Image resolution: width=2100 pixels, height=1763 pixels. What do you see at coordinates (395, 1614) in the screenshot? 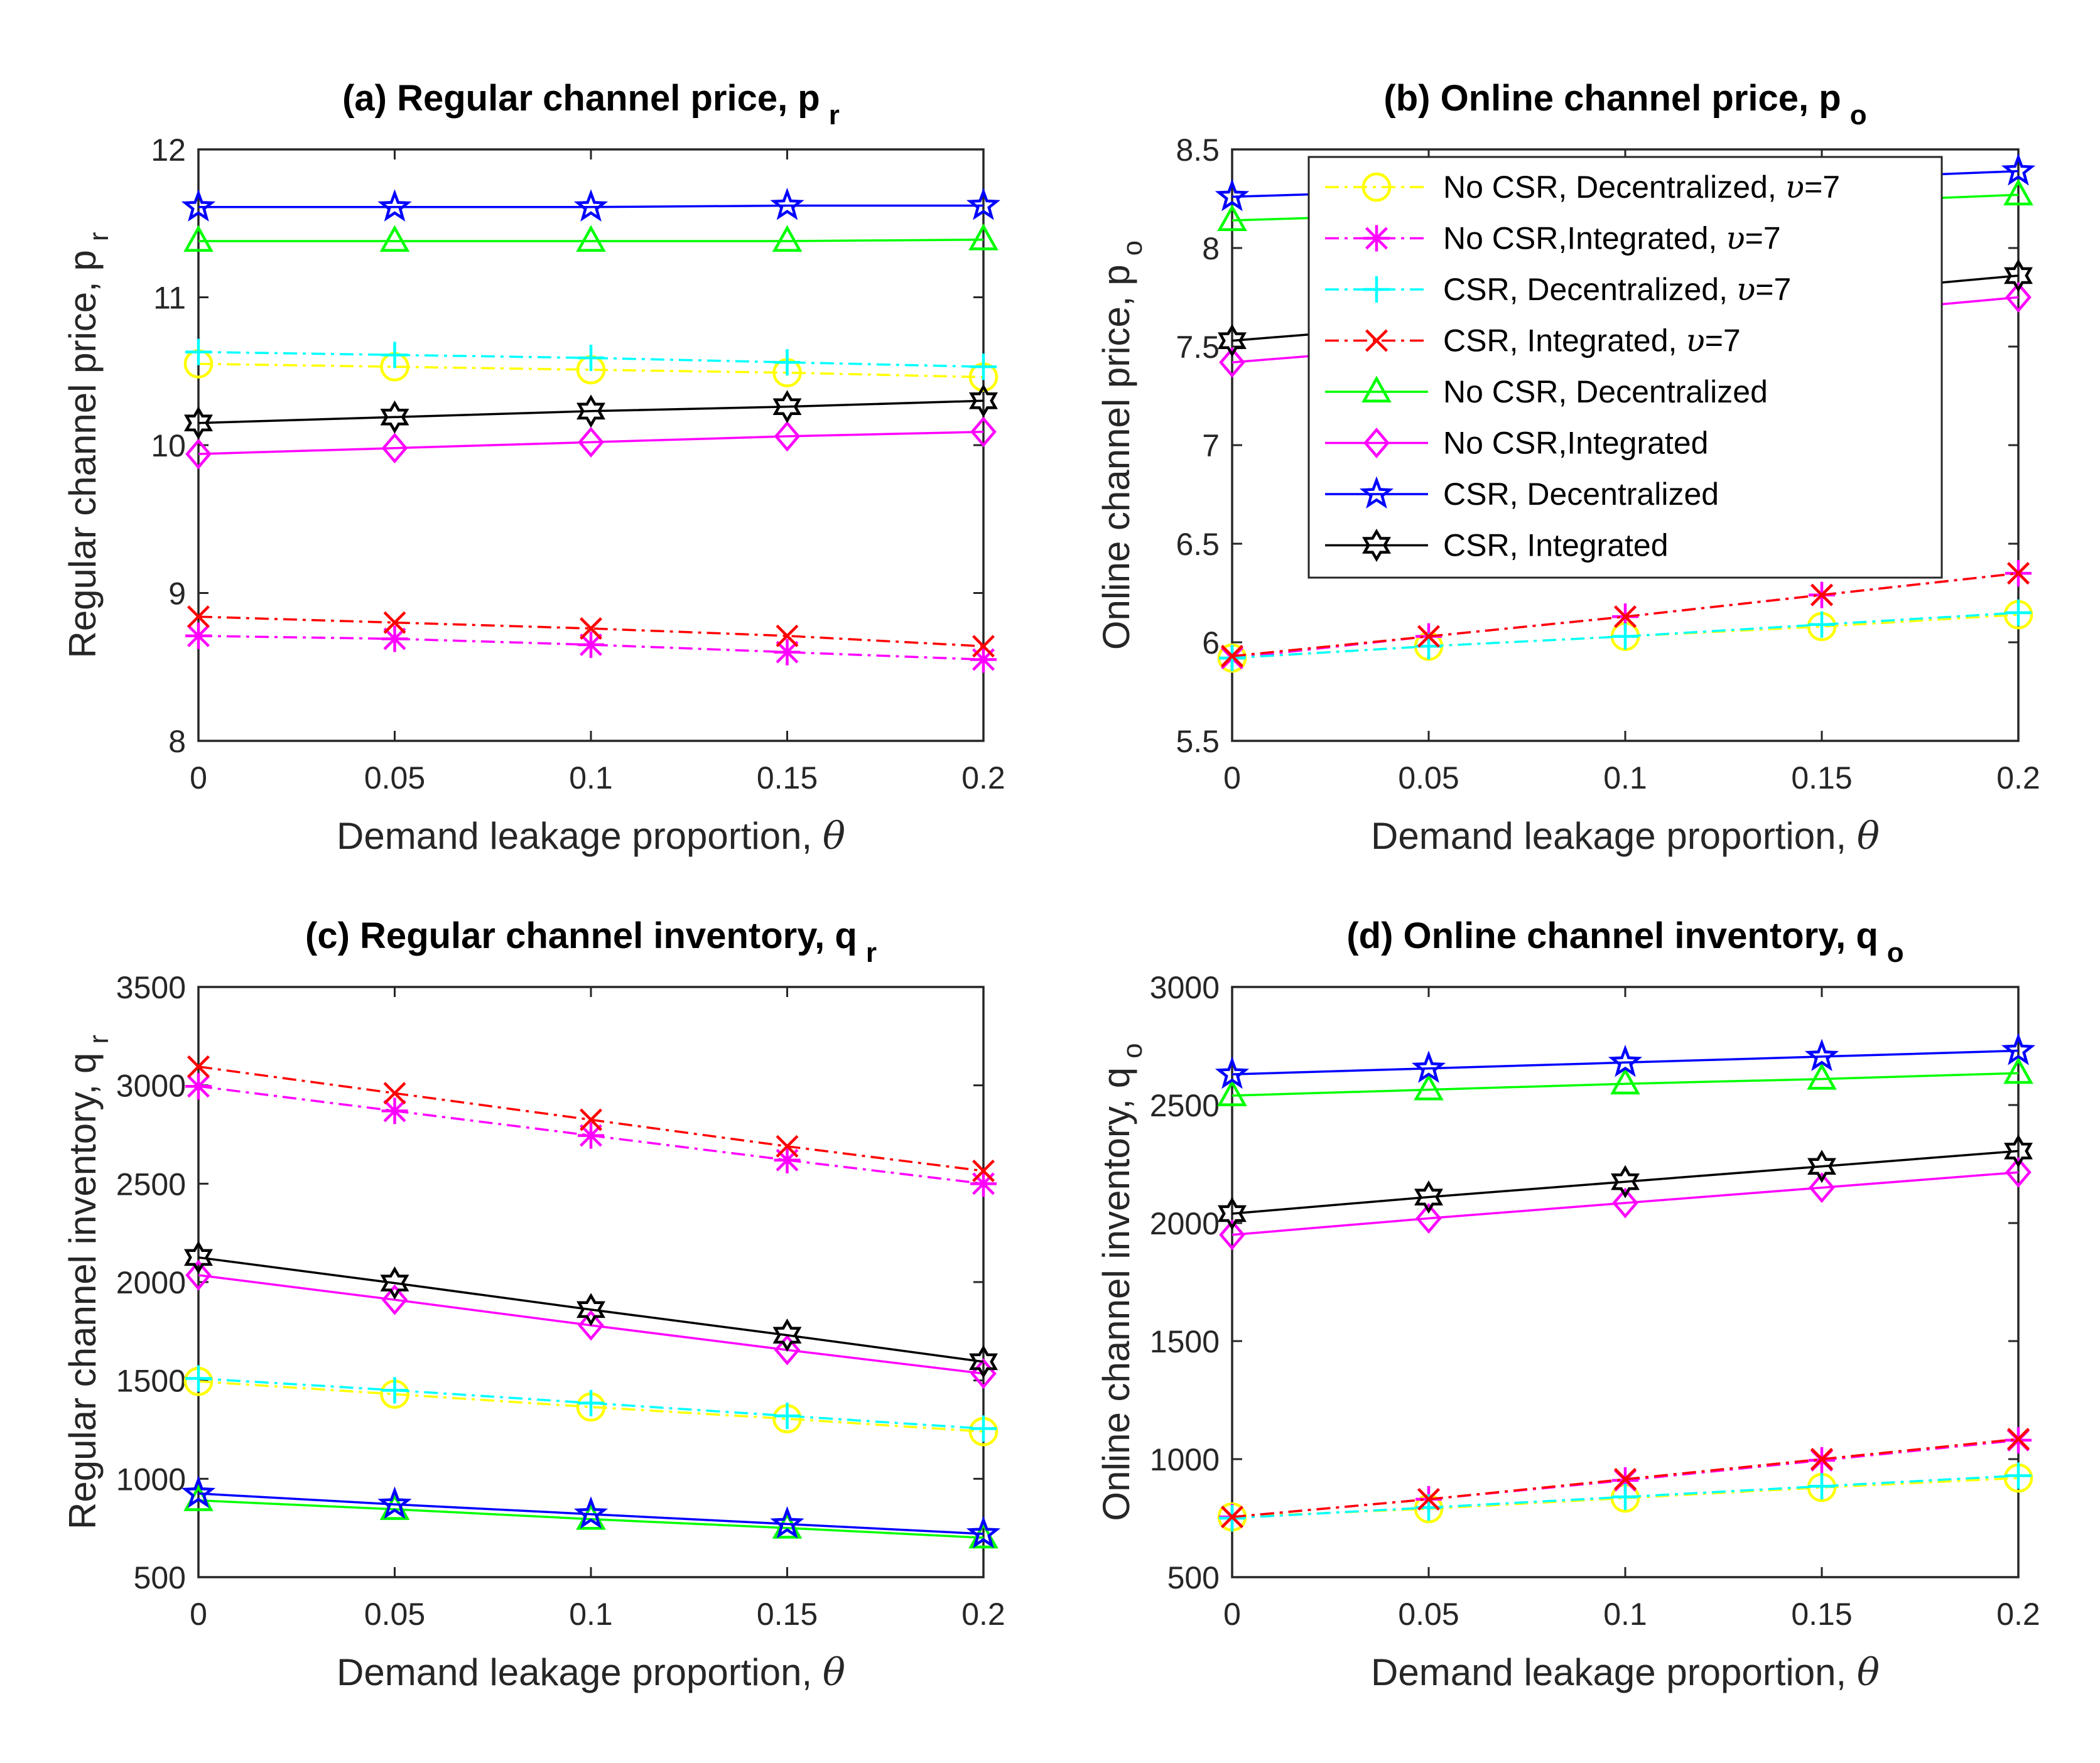
I see `x-tick-label: 0.05` at bounding box center [395, 1614].